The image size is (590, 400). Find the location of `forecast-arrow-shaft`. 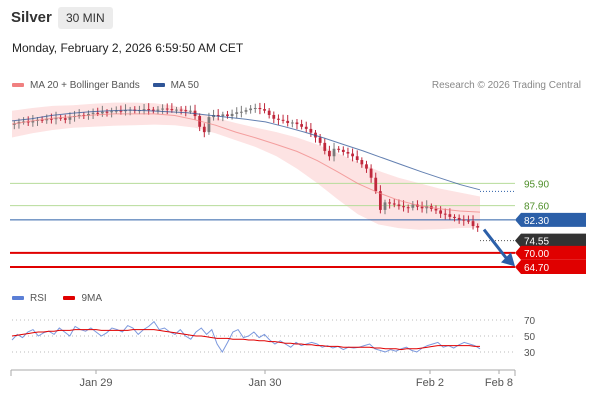

forecast-arrow-shaft is located at coordinates (496, 245).